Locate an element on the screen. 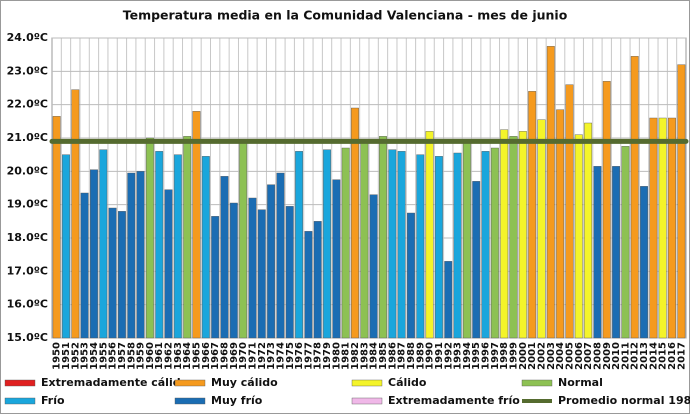 This screenshot has height=414, width=690. x-tick-label: 1971 is located at coordinates (252, 356).